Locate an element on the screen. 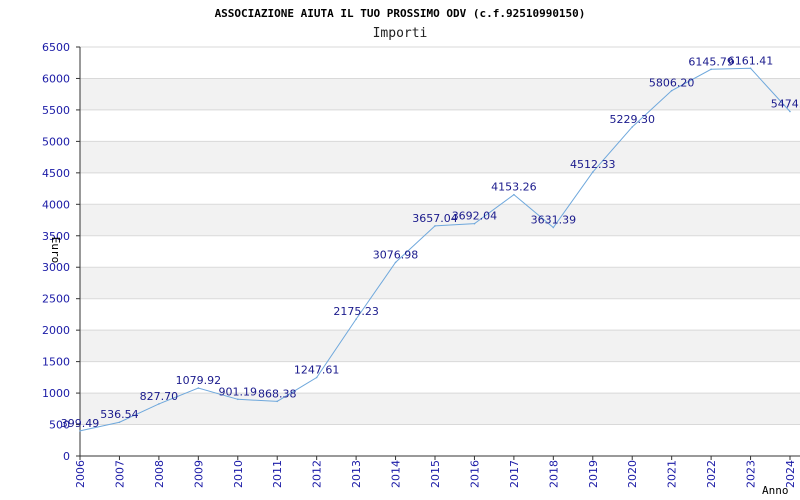 Image resolution: width=800 pixels, height=500 pixels. x-tick-label: 2017 is located at coordinates (514, 474).